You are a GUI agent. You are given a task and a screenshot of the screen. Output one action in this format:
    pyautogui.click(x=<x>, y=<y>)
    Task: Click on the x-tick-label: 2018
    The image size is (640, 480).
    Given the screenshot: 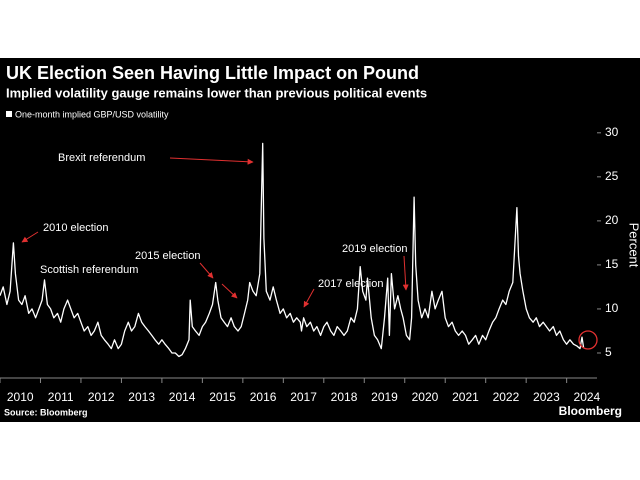 What is the action you would take?
    pyautogui.click(x=344, y=397)
    